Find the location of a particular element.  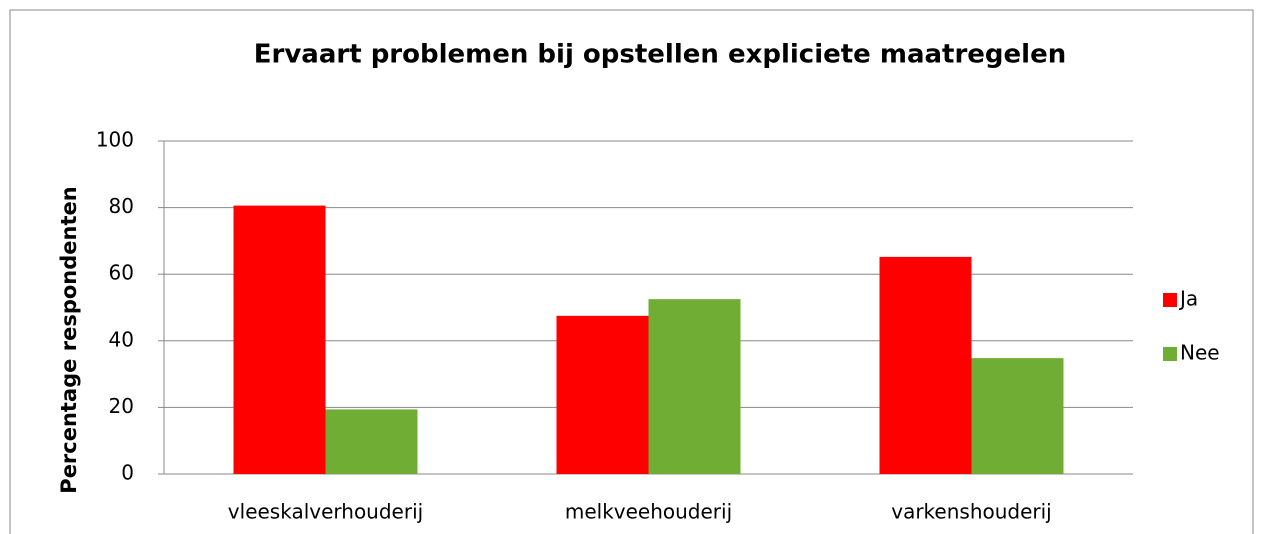

y-tick-label: 40 is located at coordinates (121, 339).